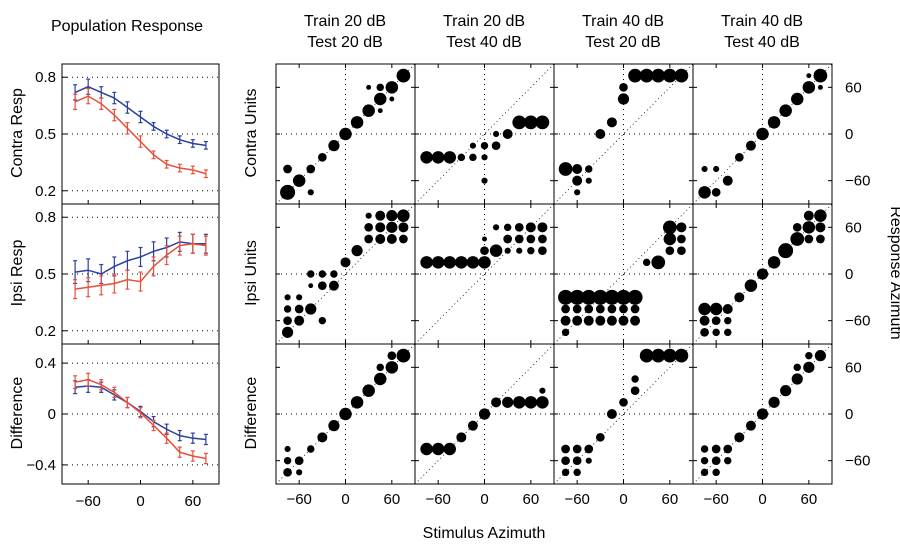 Image resolution: width=900 pixels, height=544 pixels. I want to click on bubble-panel-r1-c1, so click(345, 134).